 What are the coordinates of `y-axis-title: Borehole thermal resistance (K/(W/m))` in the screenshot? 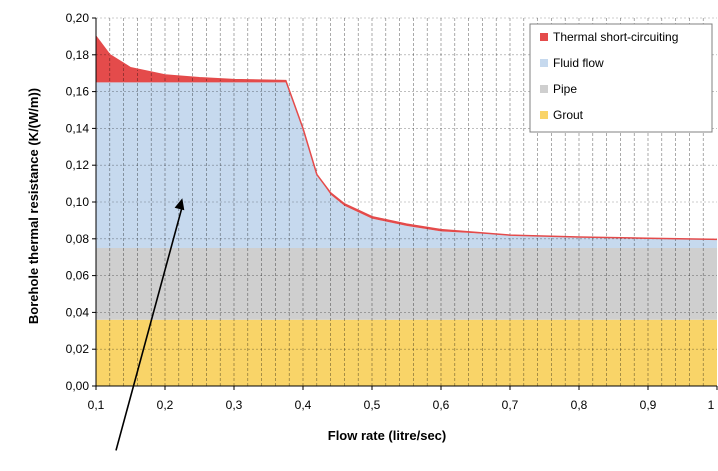 It's located at (33, 206).